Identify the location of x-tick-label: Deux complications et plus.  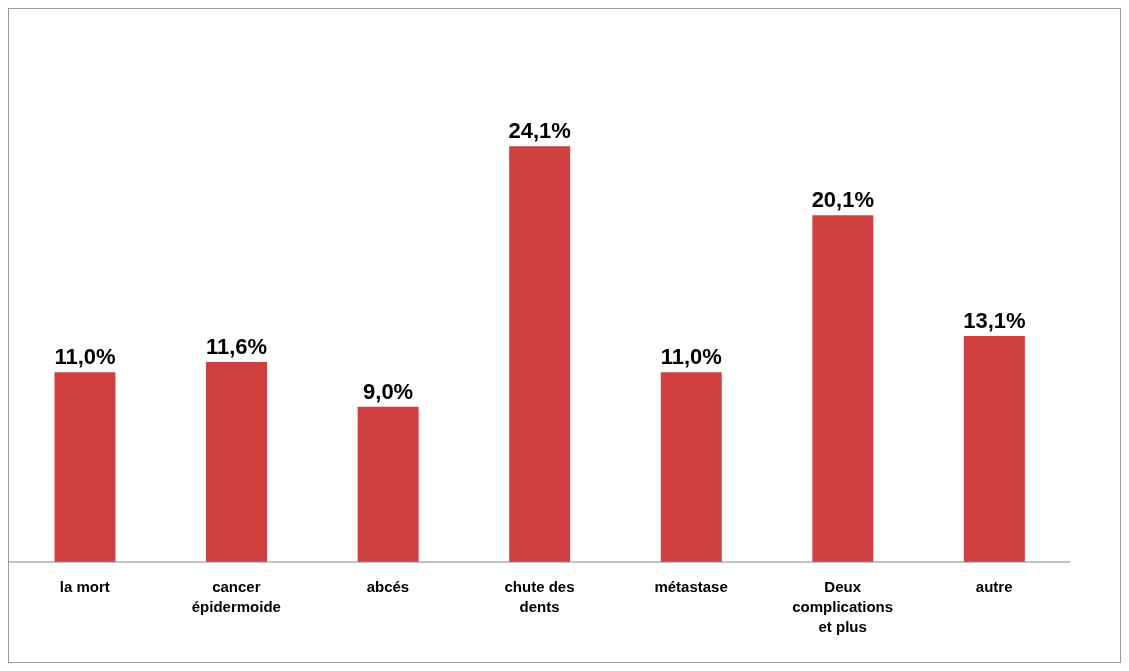
(843, 606).